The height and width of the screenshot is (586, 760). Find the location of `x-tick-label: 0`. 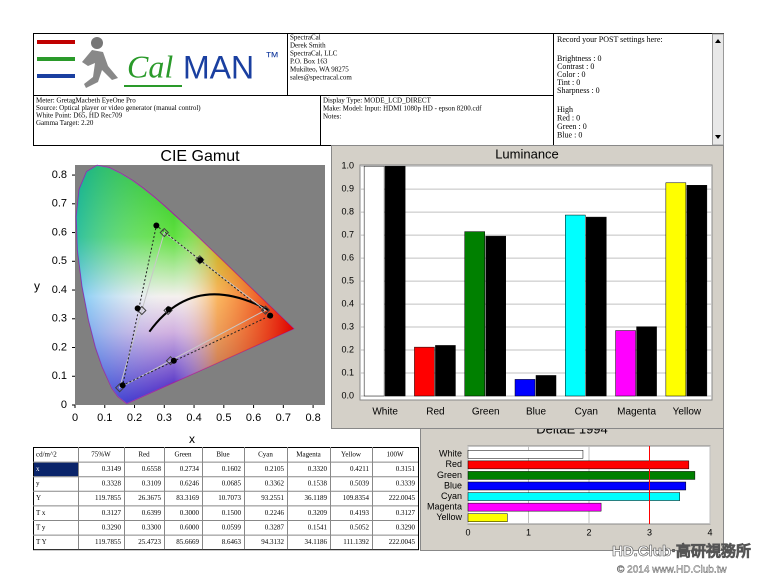

x-tick-label: 0 is located at coordinates (467, 532).